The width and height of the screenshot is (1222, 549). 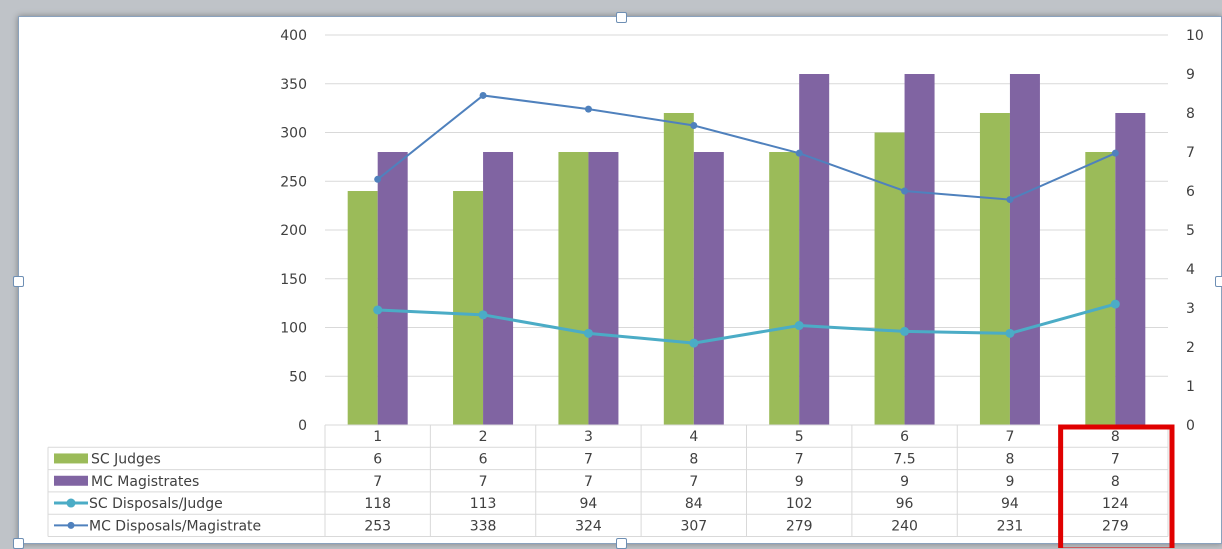 I want to click on highlight-box, so click(x=1116, y=486).